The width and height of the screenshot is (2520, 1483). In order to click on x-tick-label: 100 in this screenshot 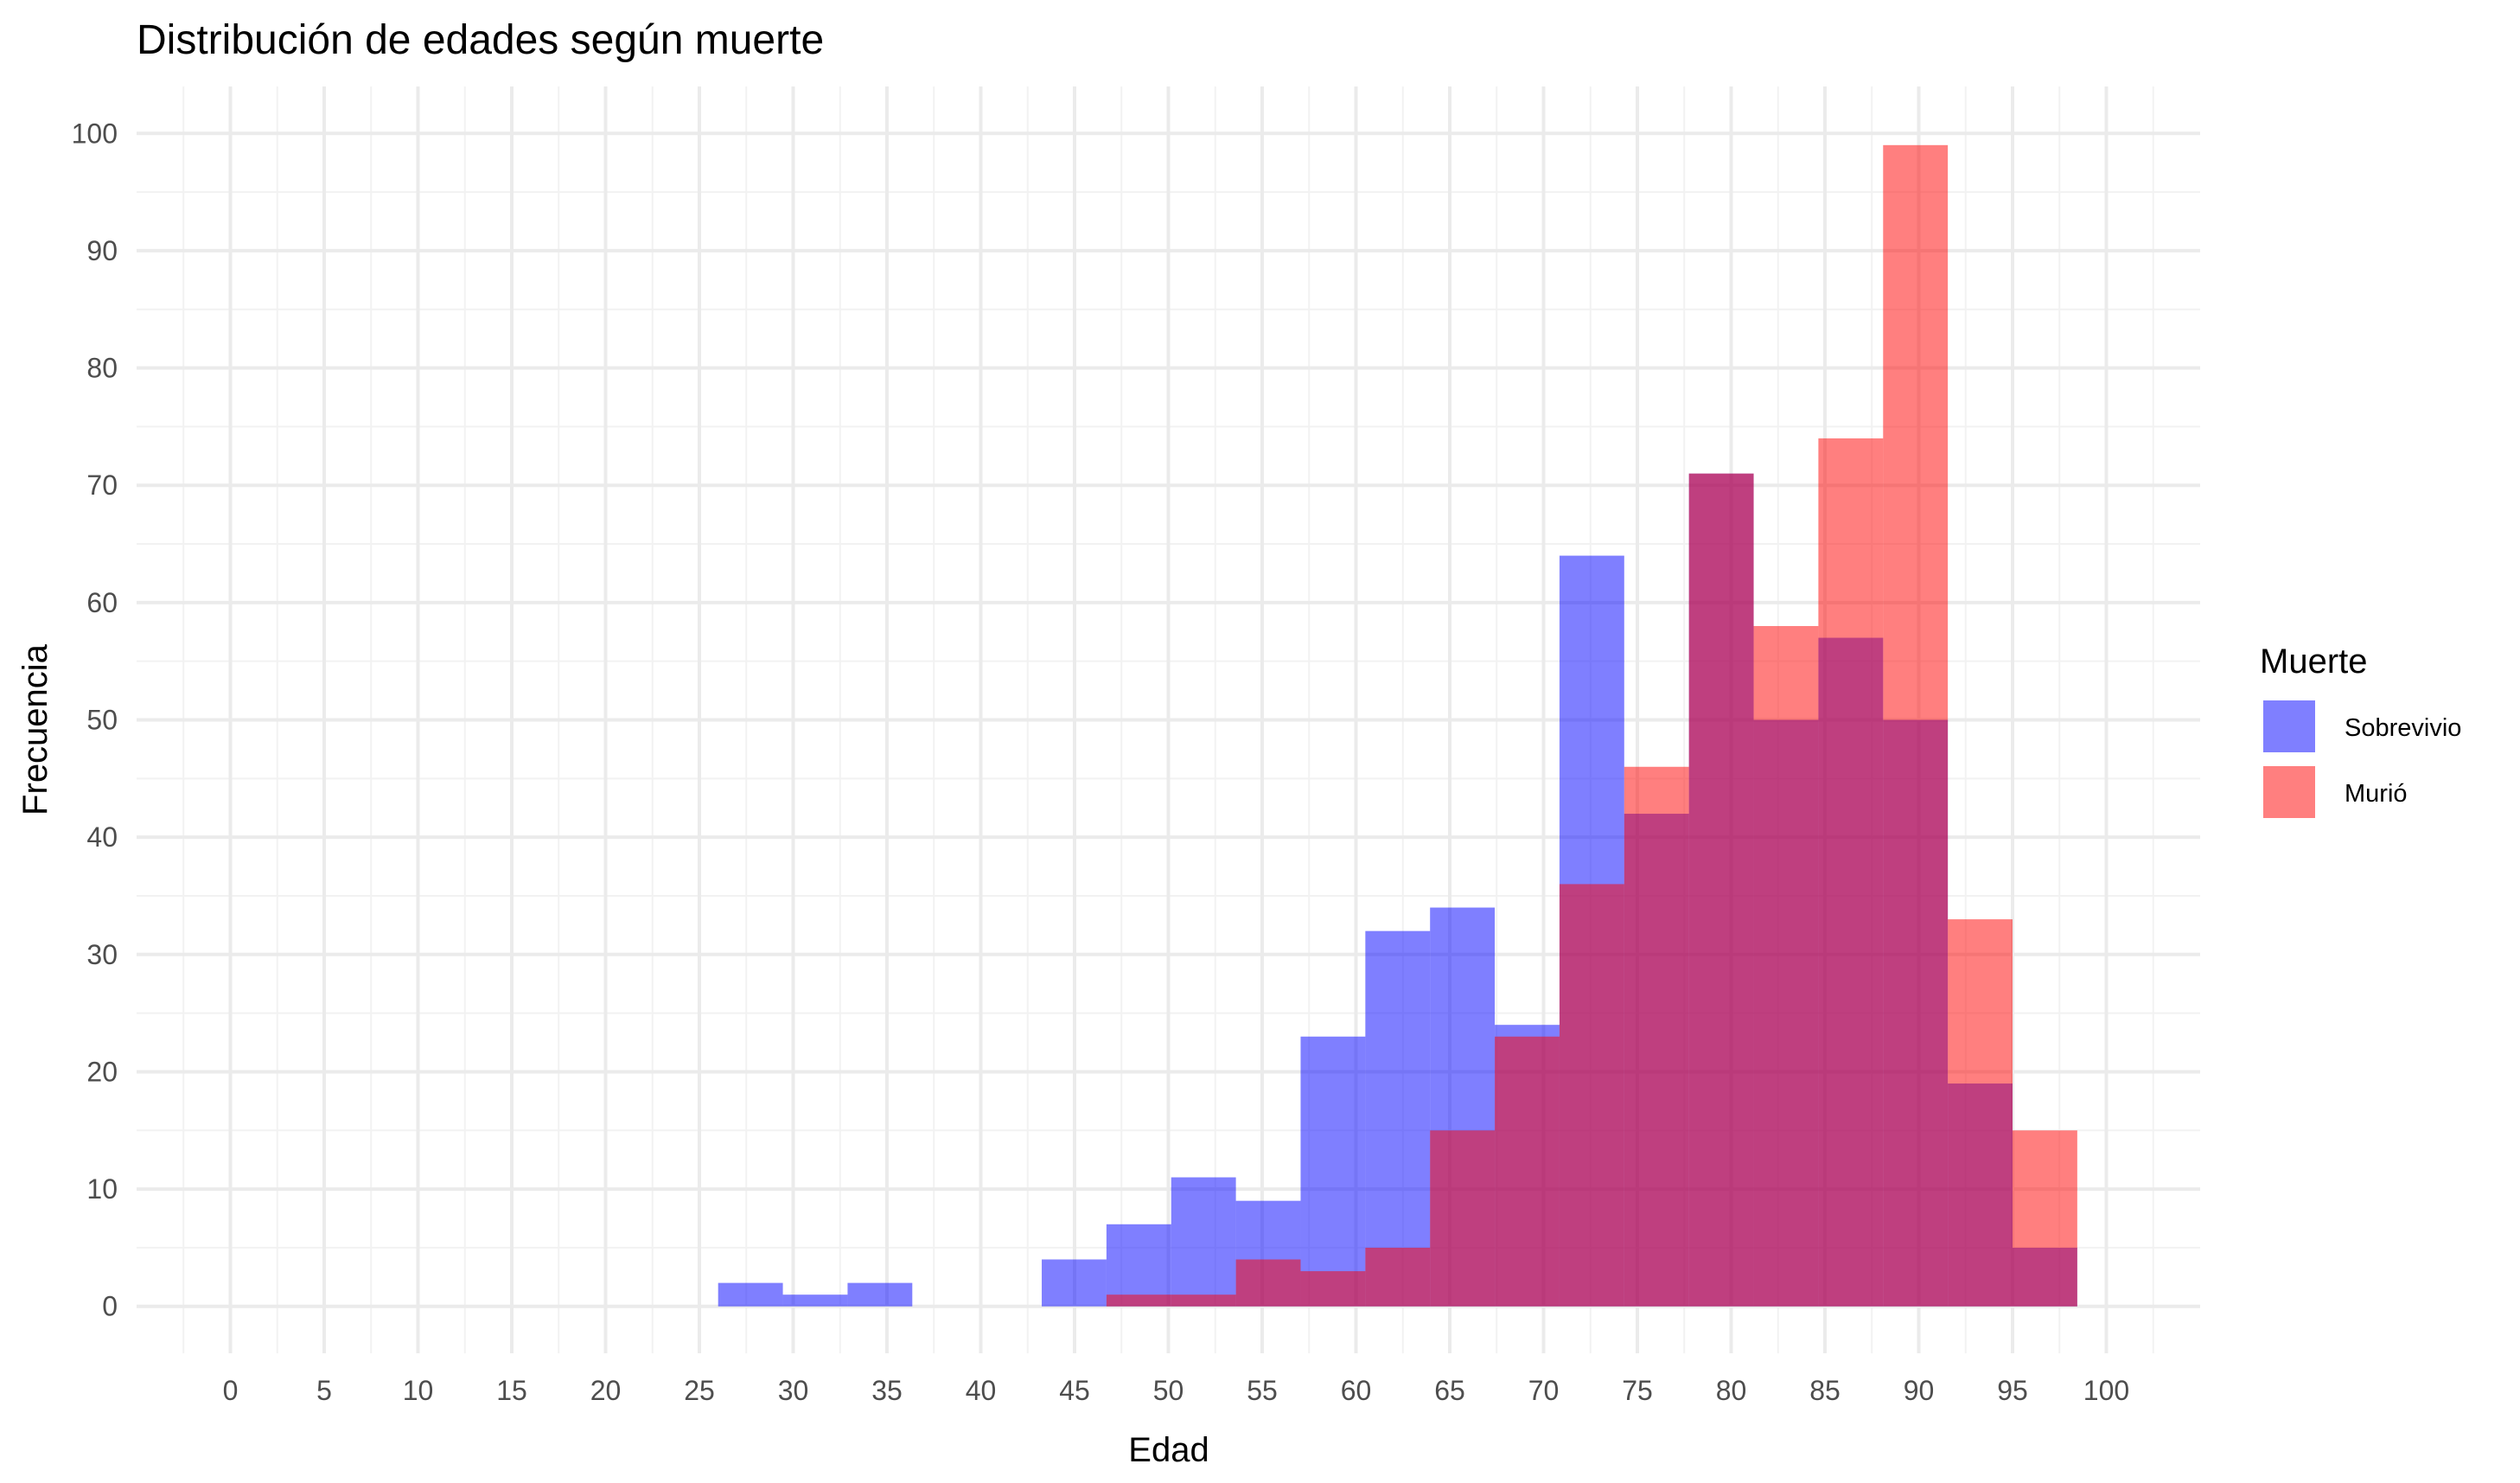, I will do `click(2106, 1390)`.